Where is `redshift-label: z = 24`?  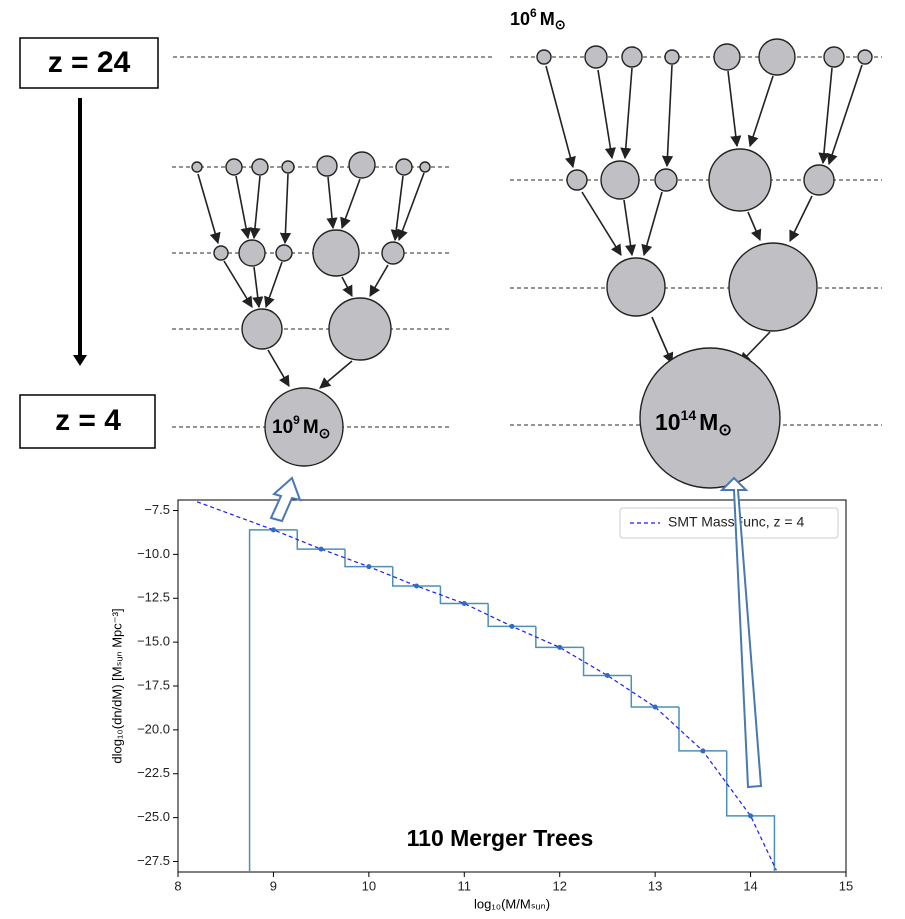 redshift-label: z = 24 is located at coordinates (89, 62).